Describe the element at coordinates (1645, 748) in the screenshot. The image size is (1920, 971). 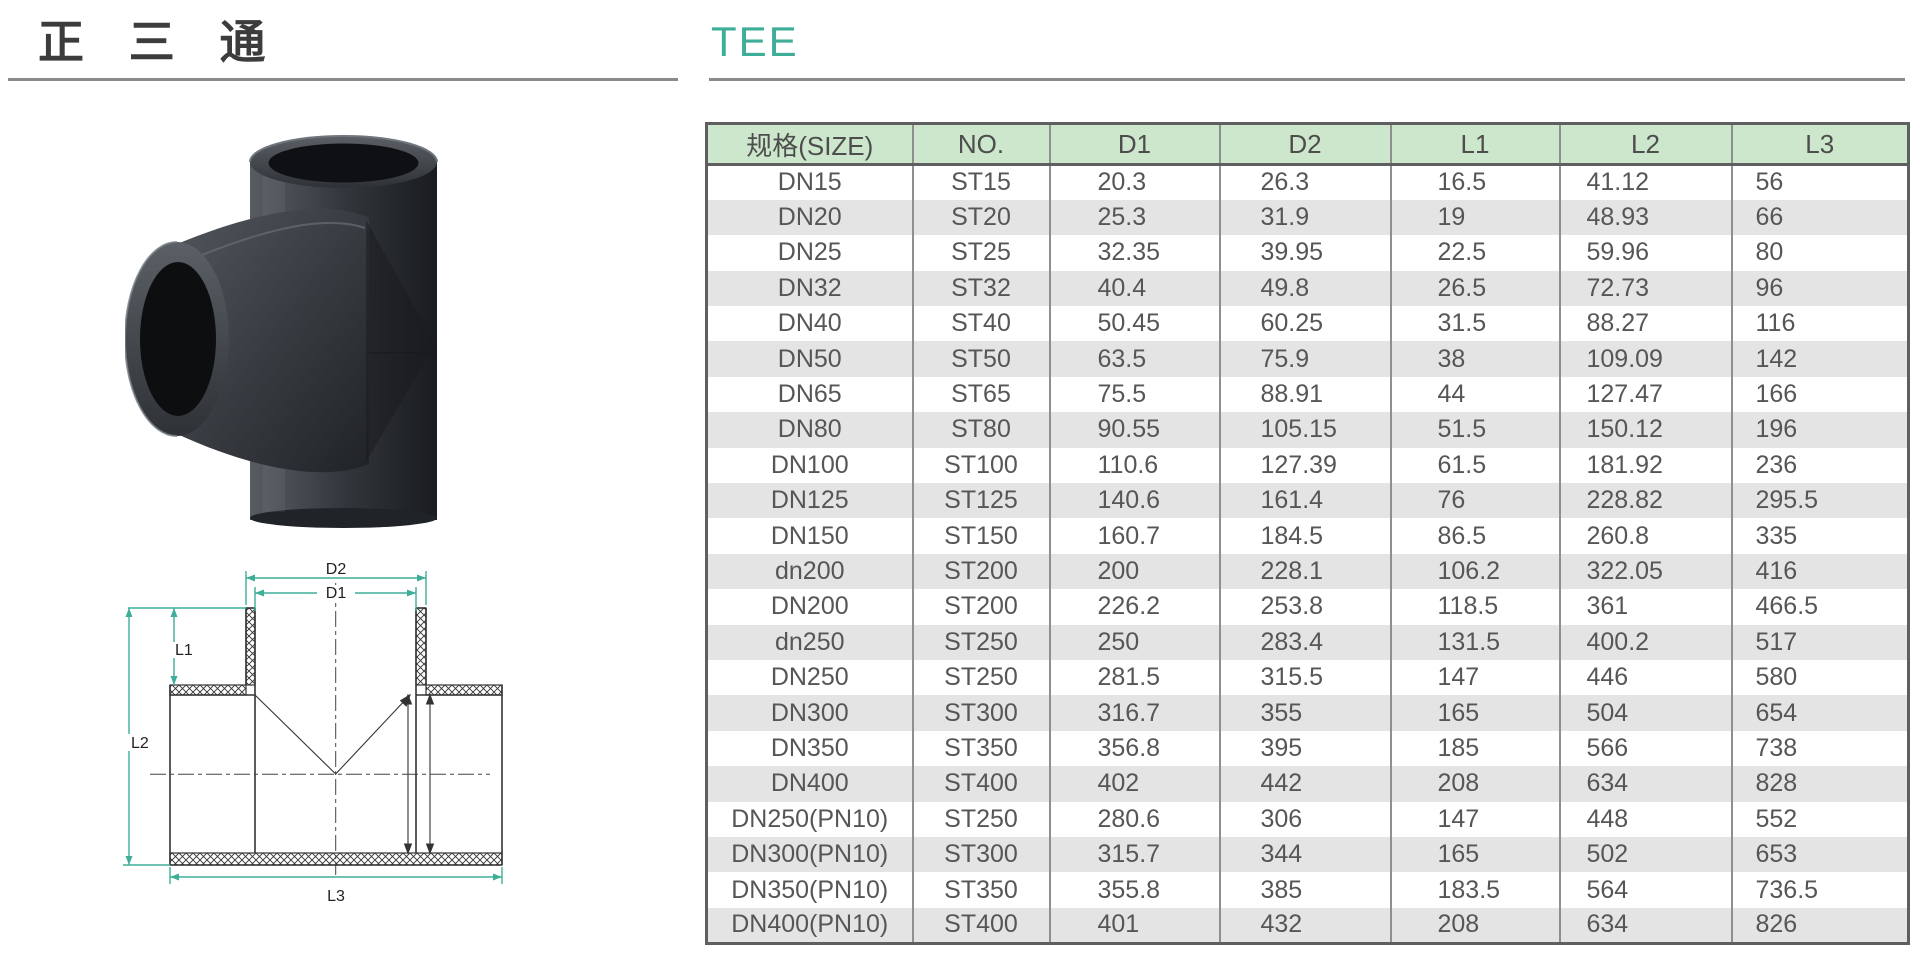
I see `cell: 566` at that location.